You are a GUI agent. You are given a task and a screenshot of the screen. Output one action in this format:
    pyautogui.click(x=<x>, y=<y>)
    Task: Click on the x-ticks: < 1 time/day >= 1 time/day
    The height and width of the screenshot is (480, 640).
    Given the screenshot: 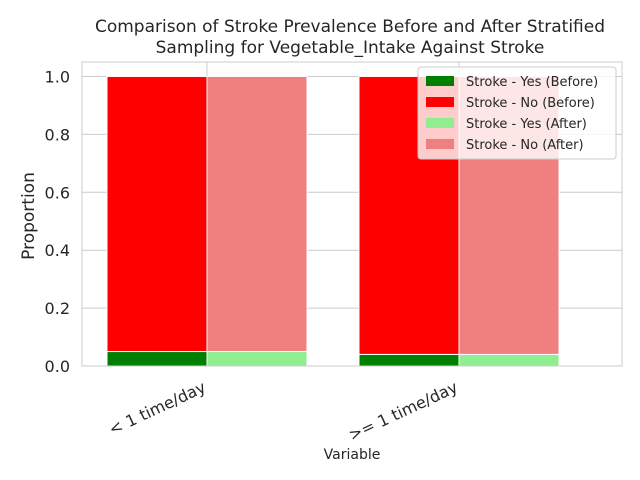 What is the action you would take?
    pyautogui.click(x=283, y=410)
    